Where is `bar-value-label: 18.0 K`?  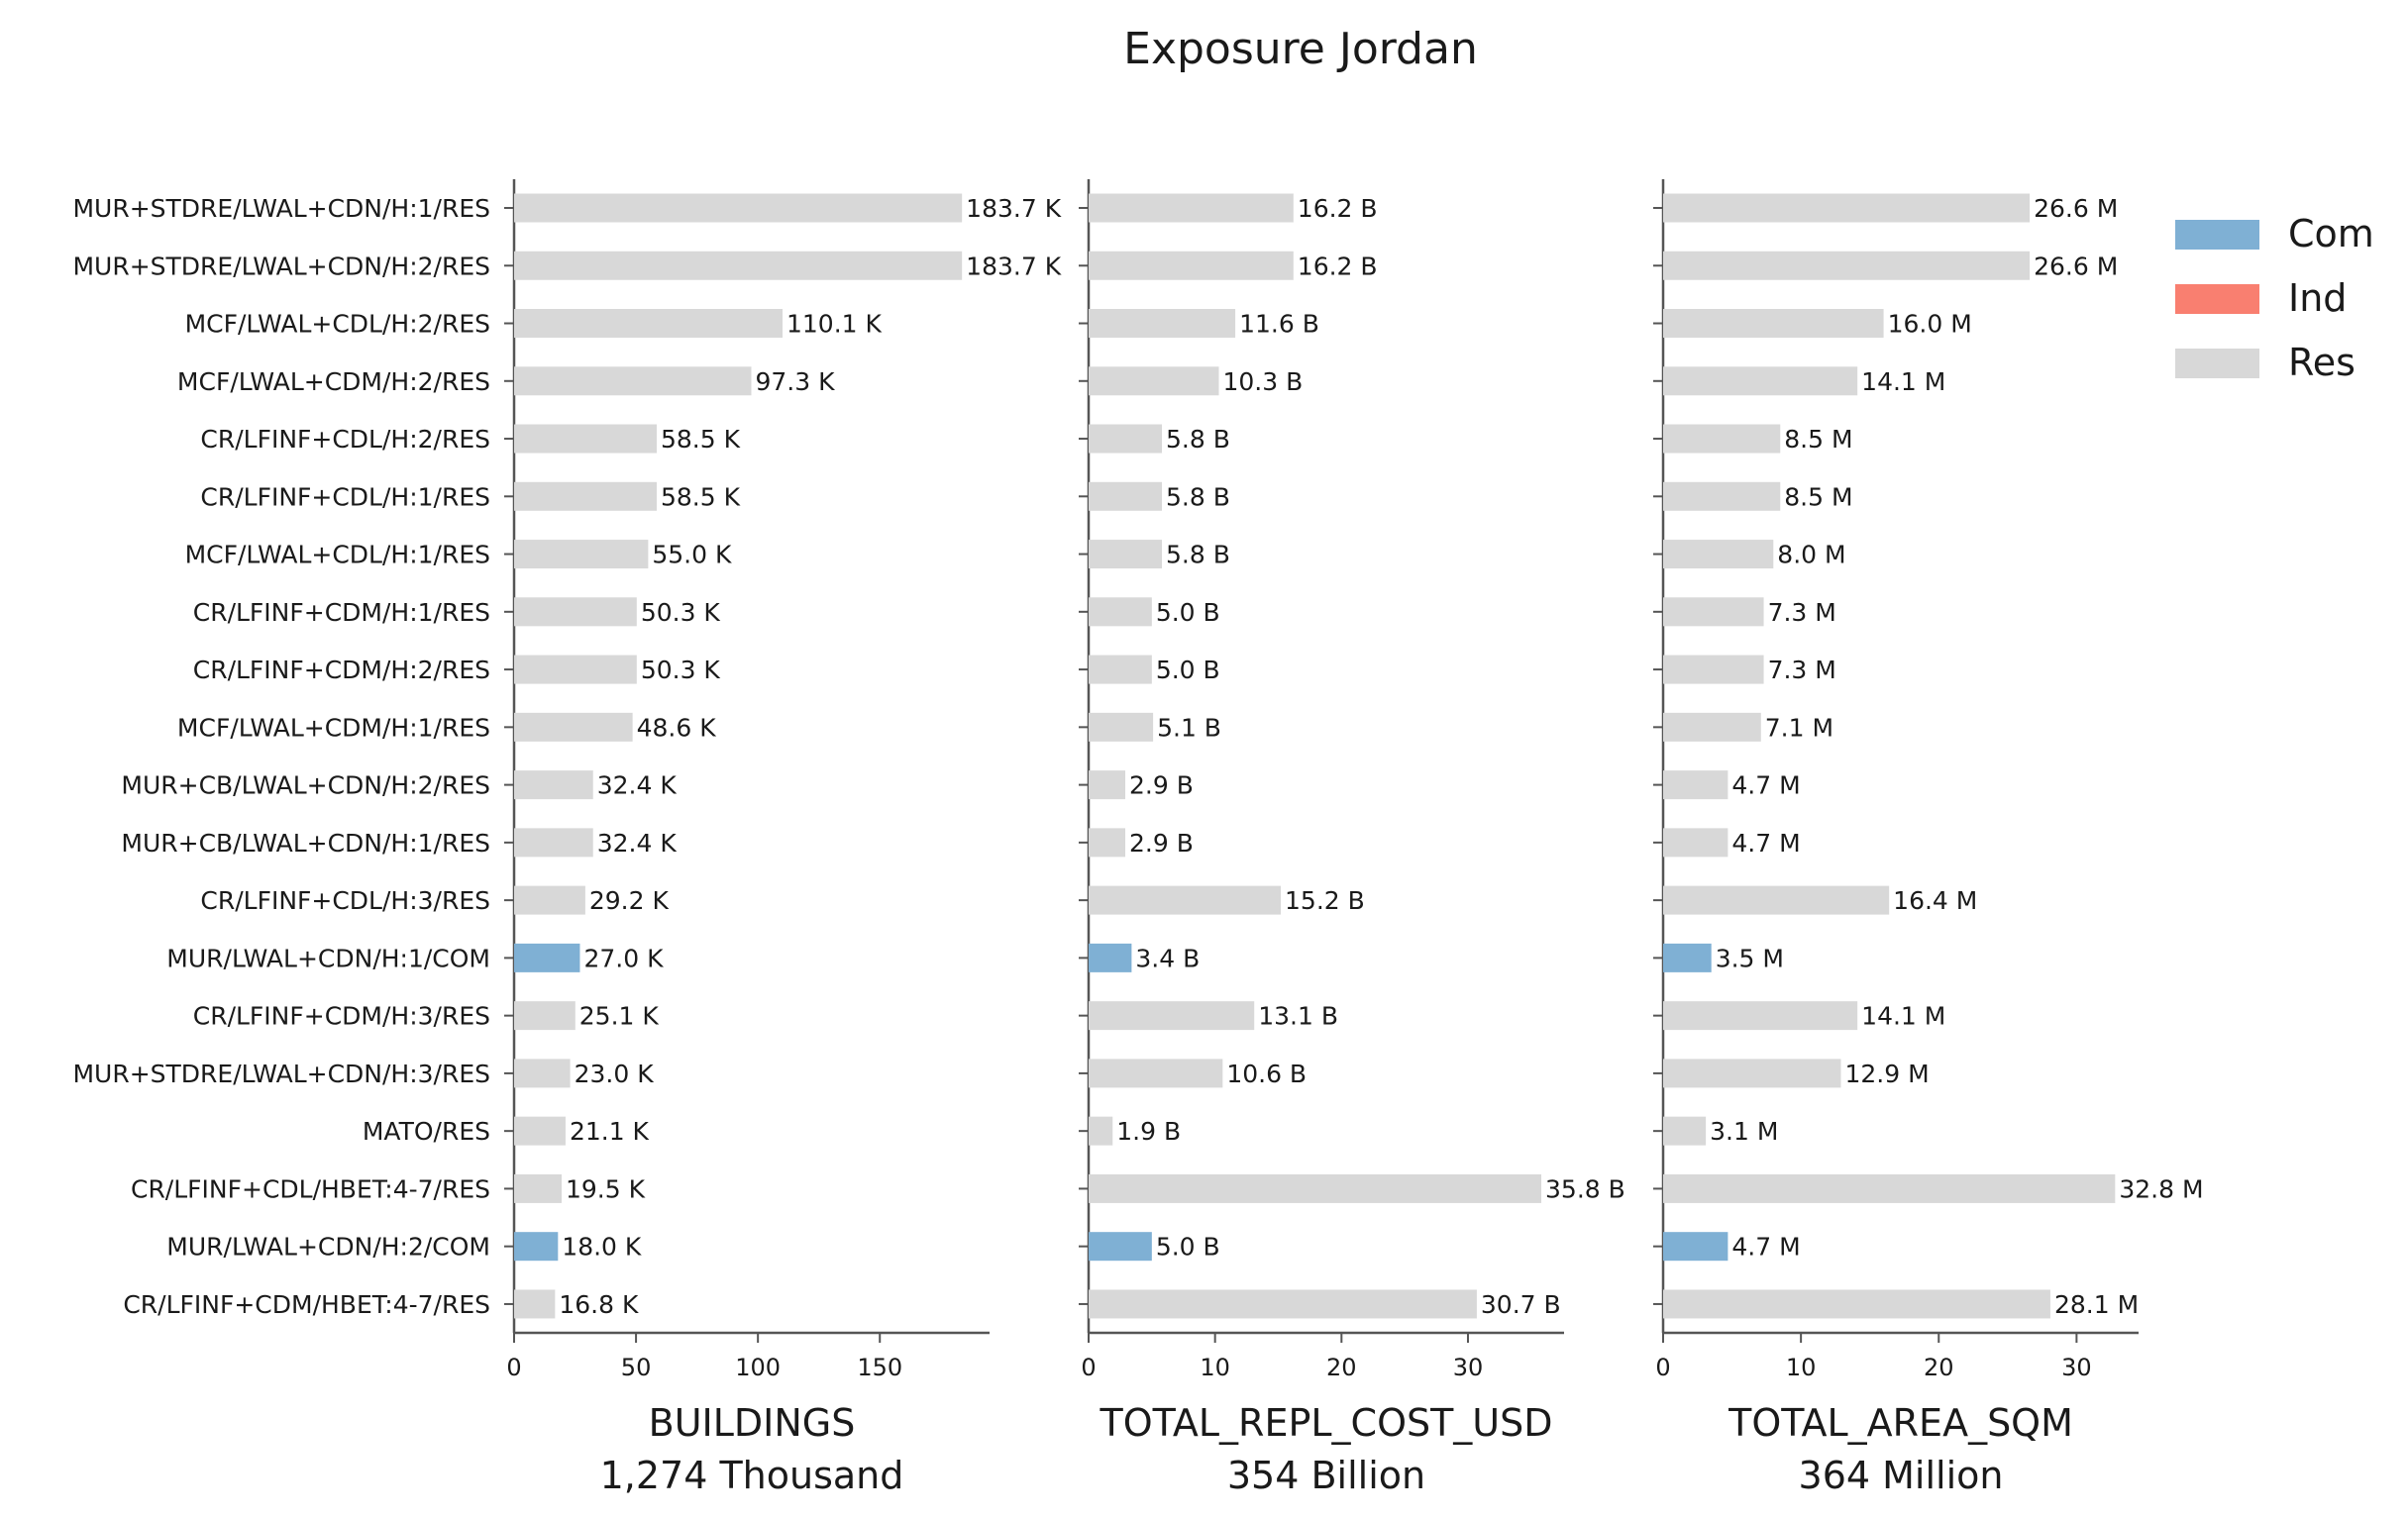 bar-value-label: 18.0 K is located at coordinates (602, 1248).